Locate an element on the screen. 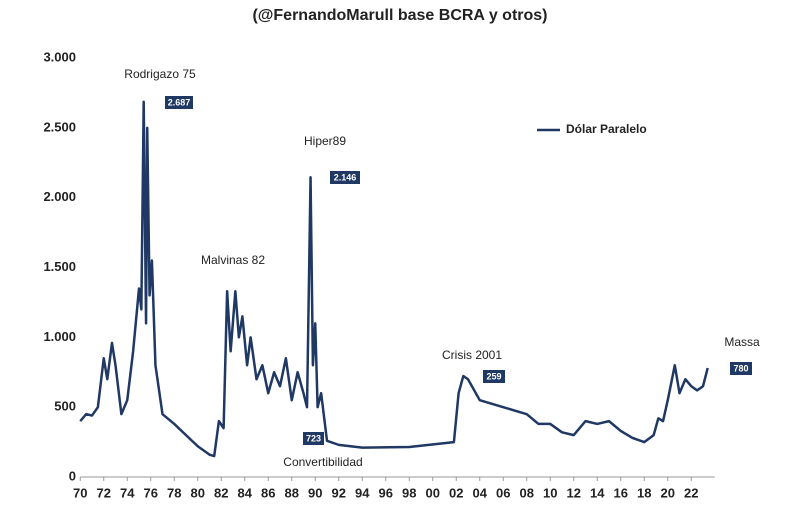 The image size is (800, 515). y-tick-label: 3.000 is located at coordinates (59, 56).